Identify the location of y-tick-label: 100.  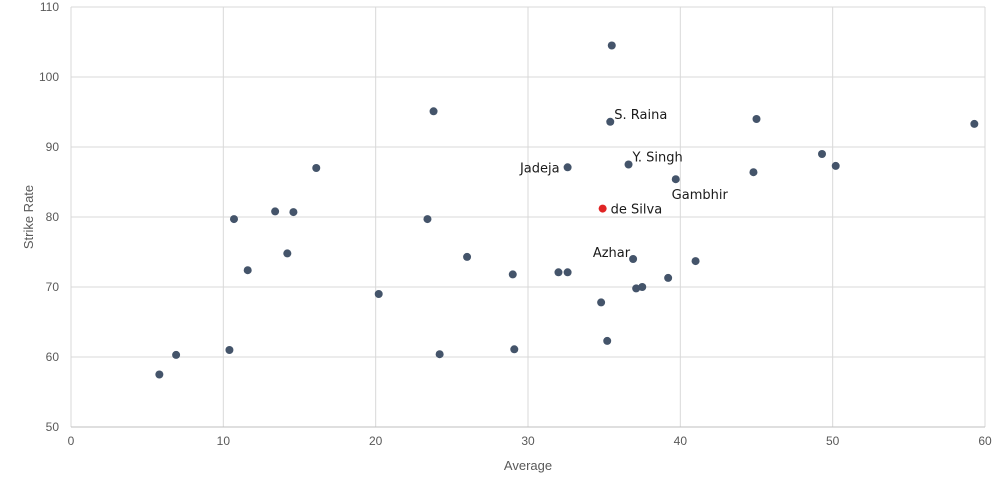
(49, 77).